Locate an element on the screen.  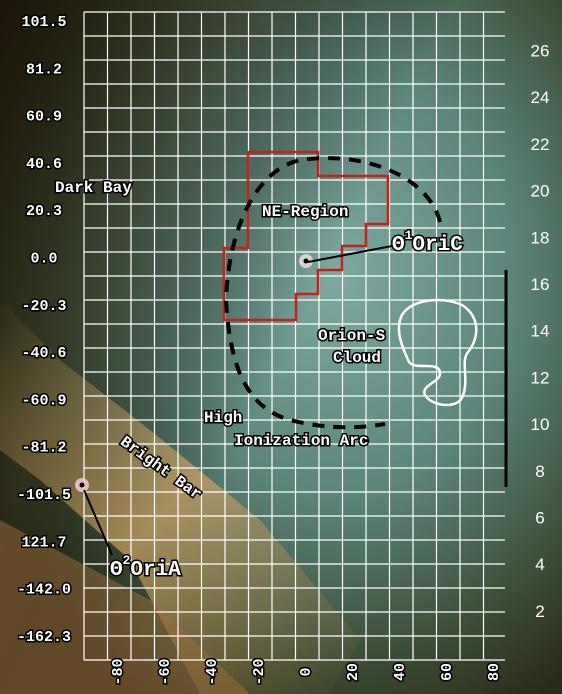
right-axis-label: 4 is located at coordinates (539, 564).